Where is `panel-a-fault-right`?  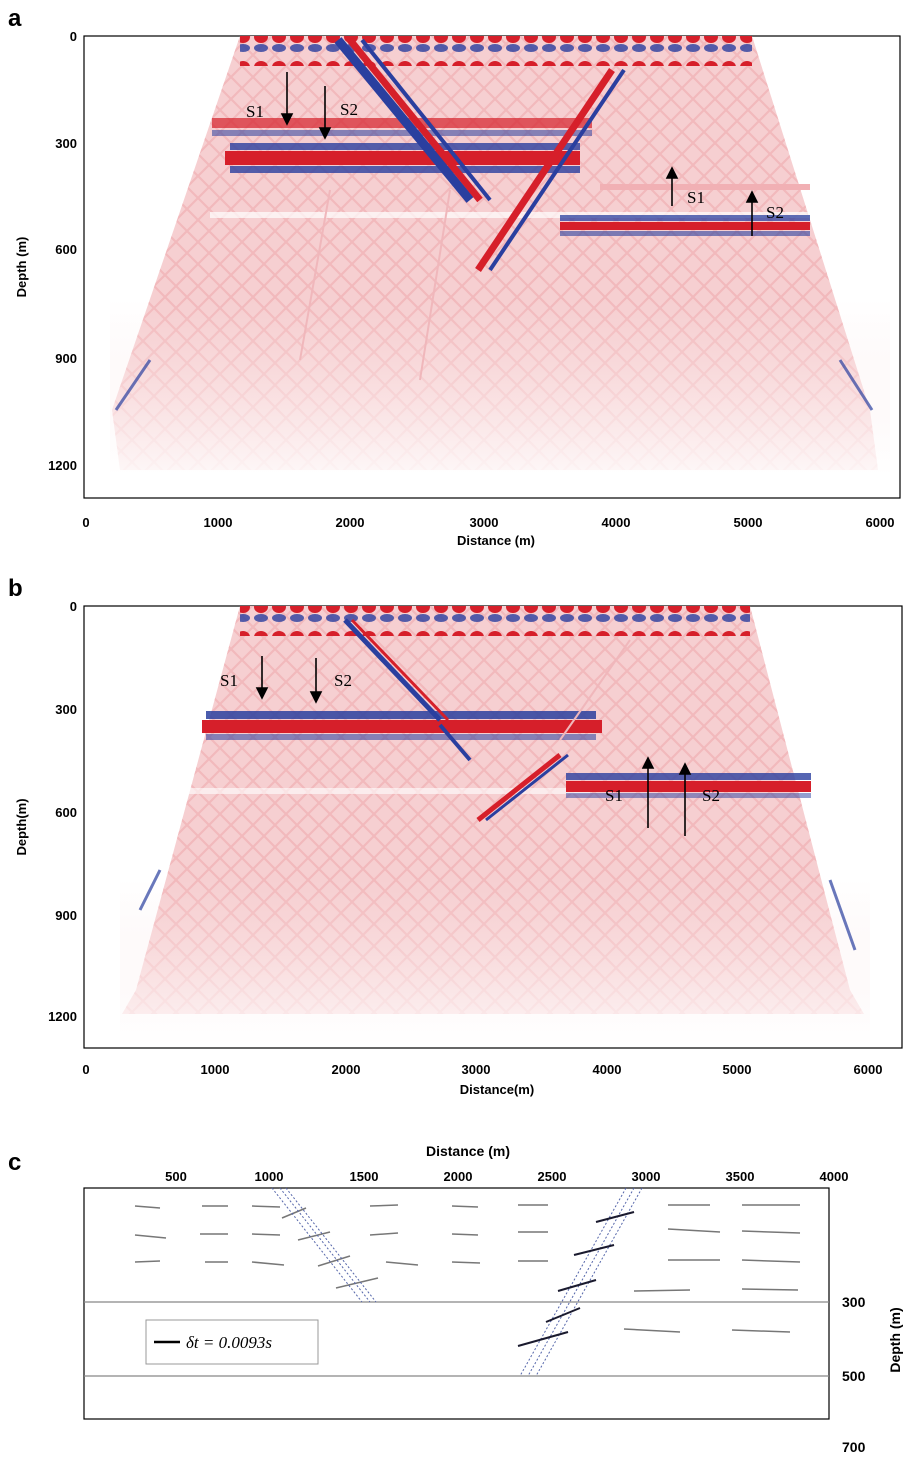
panel-a-fault-right is located at coordinates (545, 170).